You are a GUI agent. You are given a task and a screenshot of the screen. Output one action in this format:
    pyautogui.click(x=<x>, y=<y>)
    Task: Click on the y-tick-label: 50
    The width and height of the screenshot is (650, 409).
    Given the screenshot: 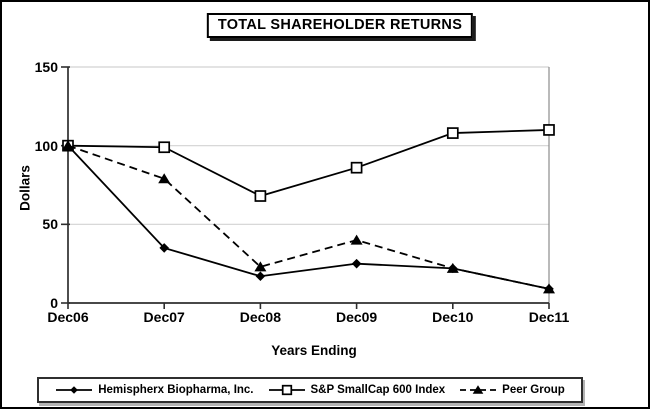 What is the action you would take?
    pyautogui.click(x=50, y=224)
    